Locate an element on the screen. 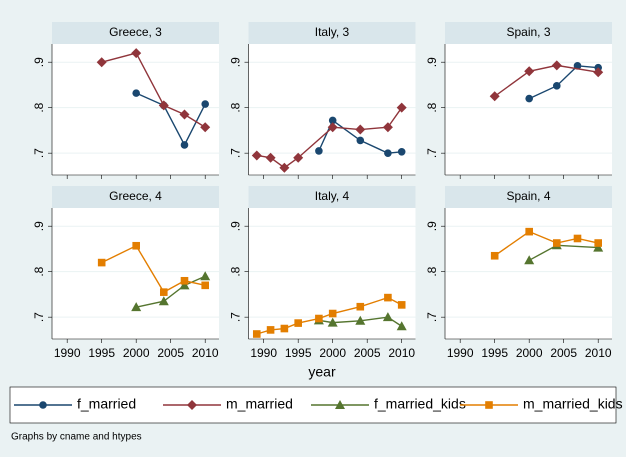  legend-label: f_married is located at coordinates (106, 404).